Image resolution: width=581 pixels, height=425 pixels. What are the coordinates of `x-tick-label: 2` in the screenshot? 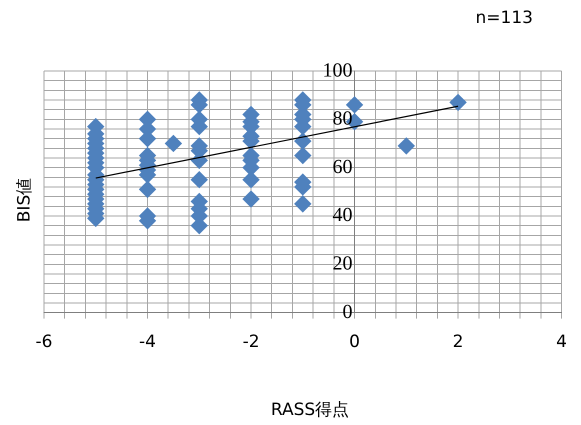 It's located at (458, 342).